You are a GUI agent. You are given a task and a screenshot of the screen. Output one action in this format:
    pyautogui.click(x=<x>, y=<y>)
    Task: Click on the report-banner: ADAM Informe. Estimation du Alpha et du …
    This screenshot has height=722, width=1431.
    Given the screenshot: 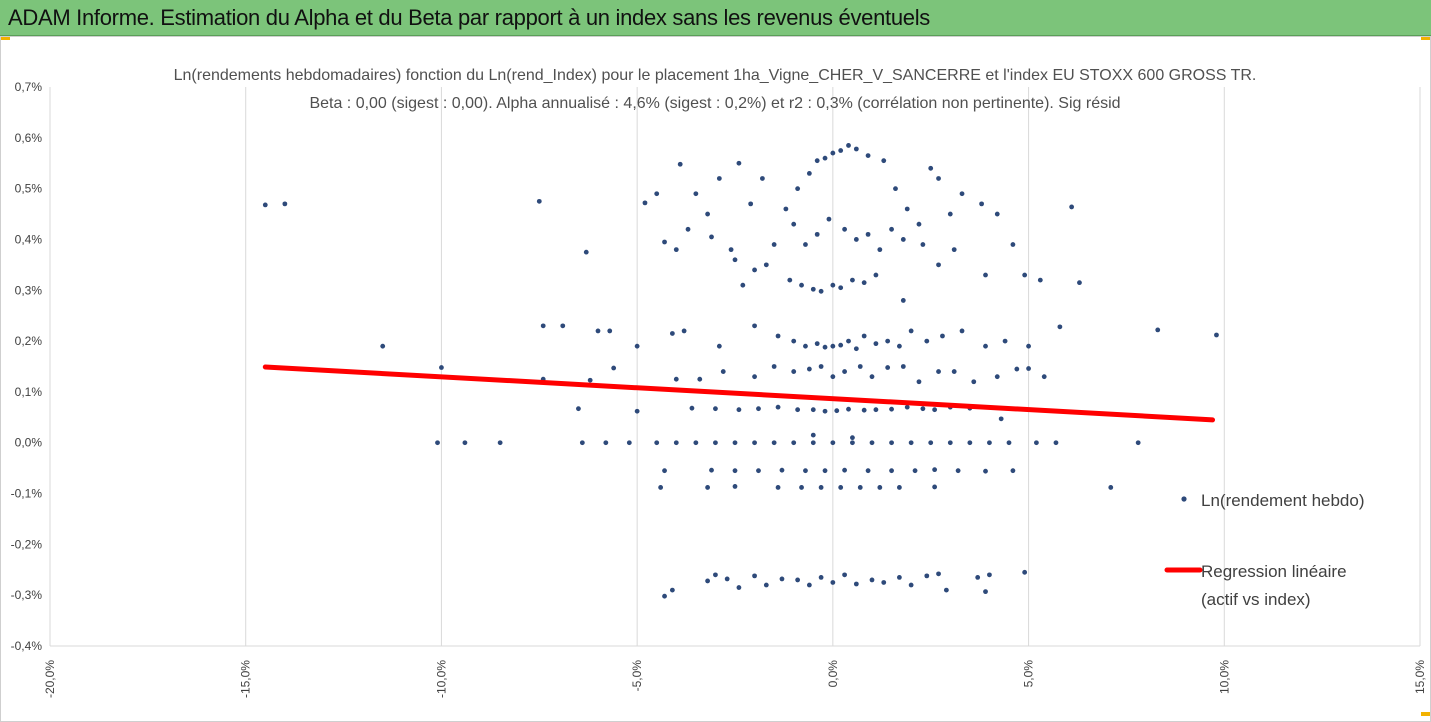 What is the action you would take?
    pyautogui.click(x=715, y=18)
    